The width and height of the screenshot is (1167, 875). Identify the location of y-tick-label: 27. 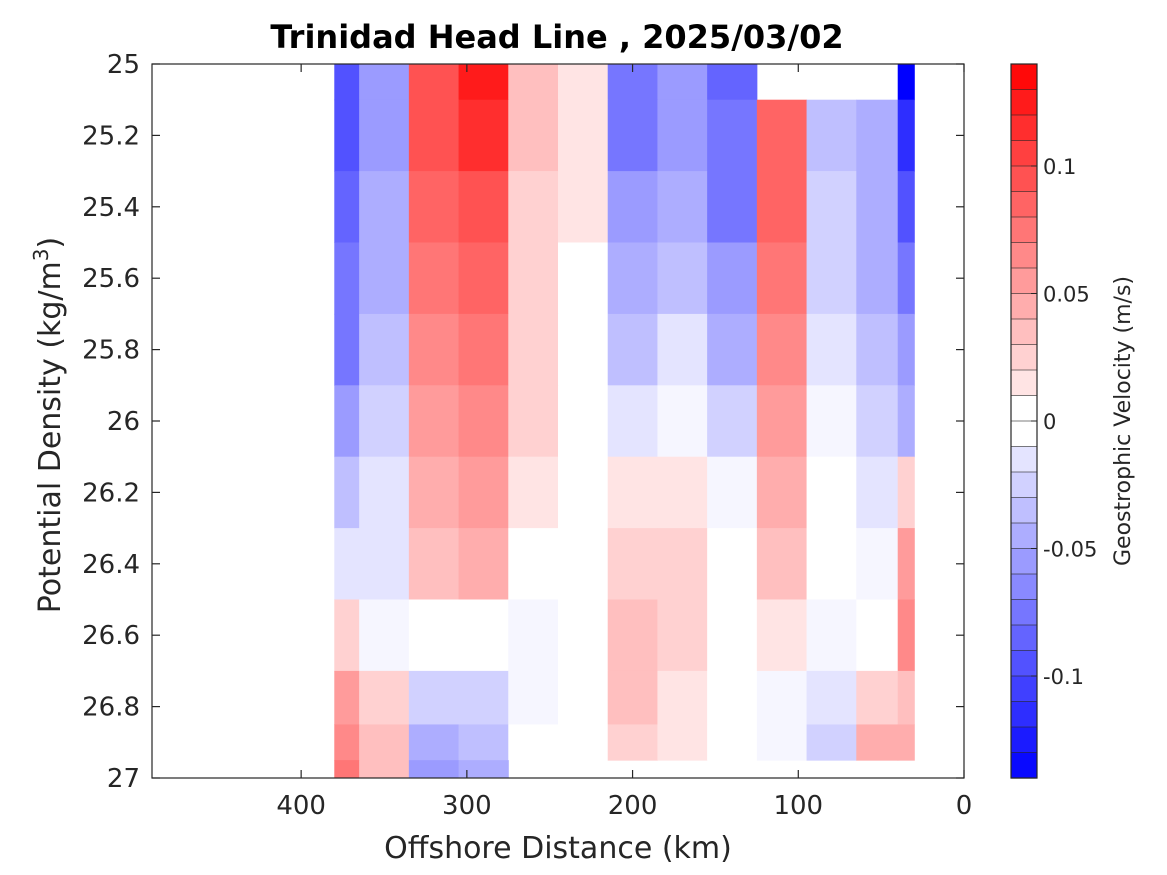
(123, 779).